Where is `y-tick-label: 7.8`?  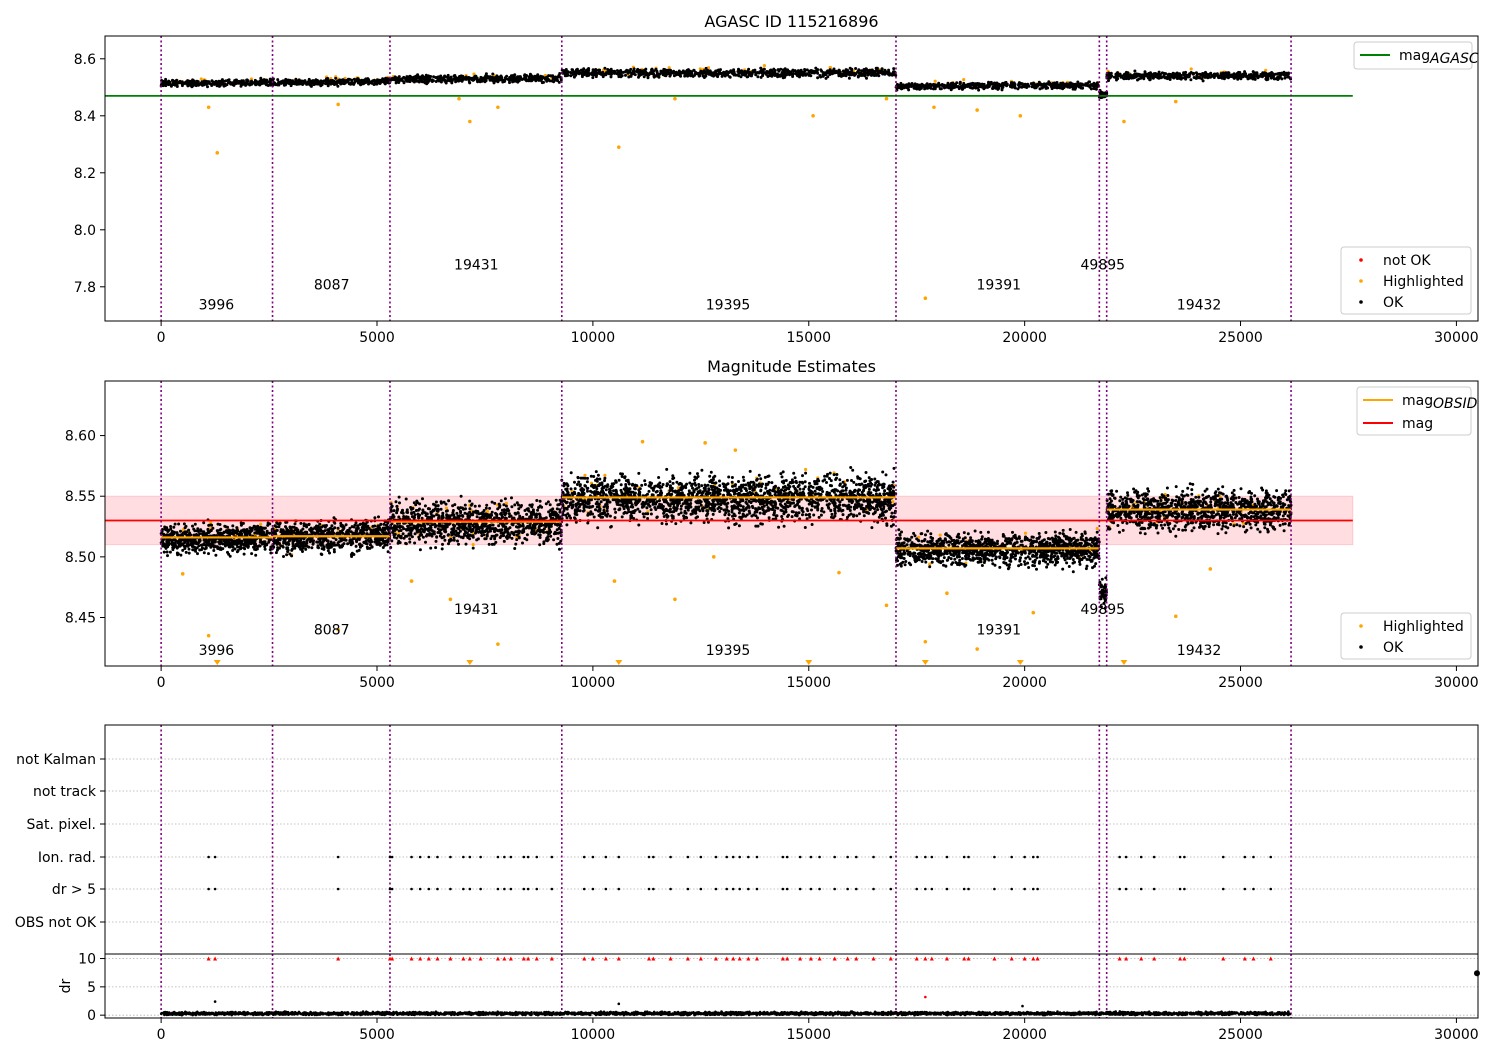 y-tick-label: 7.8 is located at coordinates (85, 288).